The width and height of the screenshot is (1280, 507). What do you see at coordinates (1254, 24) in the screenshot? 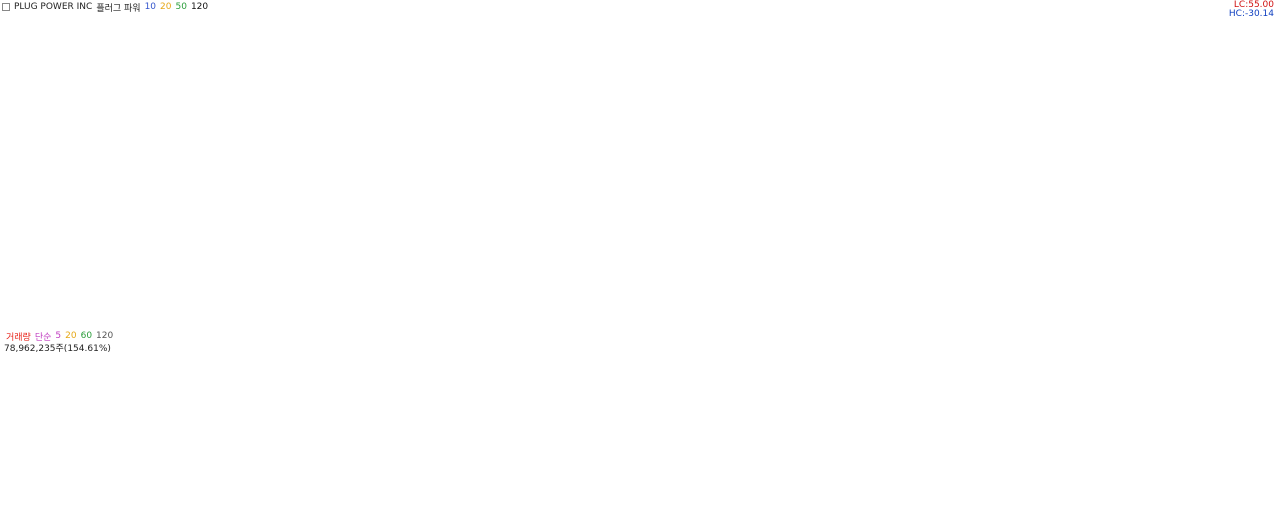
I see `price-tick-label: 3.9000` at bounding box center [1254, 24].